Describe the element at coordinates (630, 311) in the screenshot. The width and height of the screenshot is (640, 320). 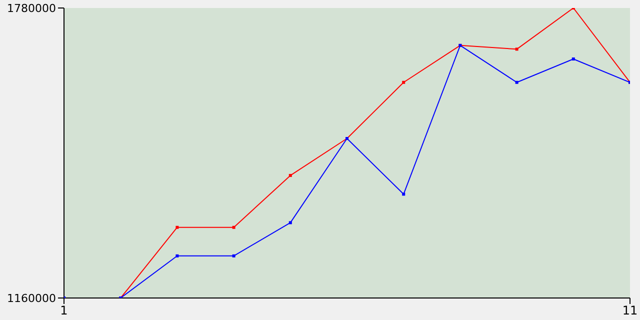
I see `x-tick-label: 11` at that location.